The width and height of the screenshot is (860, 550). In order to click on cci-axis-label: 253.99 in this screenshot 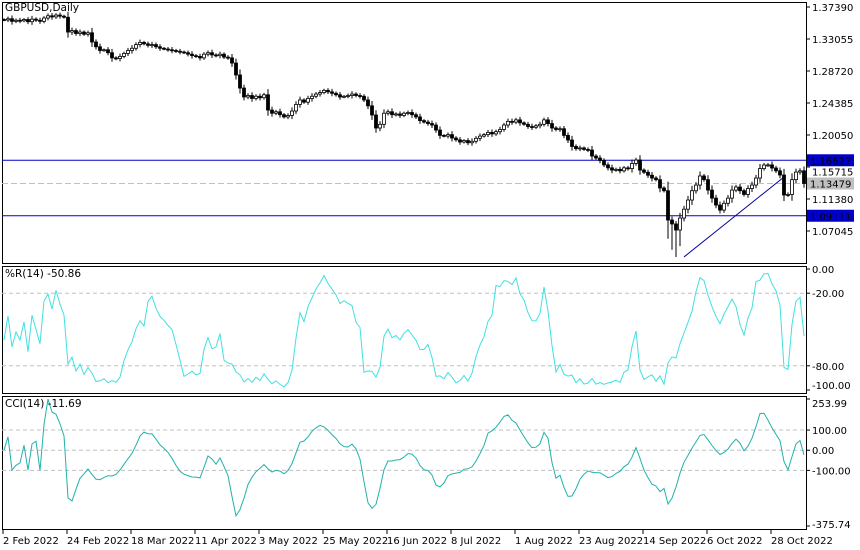, I will do `click(829, 404)`.